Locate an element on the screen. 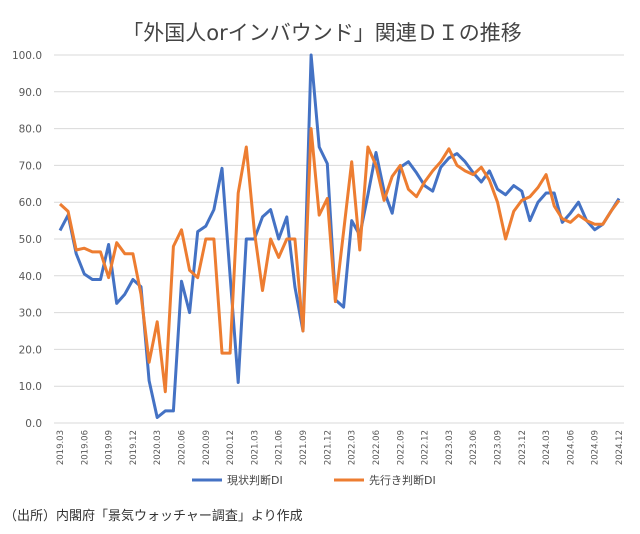 This screenshot has width=640, height=534. x-tick-label: 2021.12 is located at coordinates (328, 447).